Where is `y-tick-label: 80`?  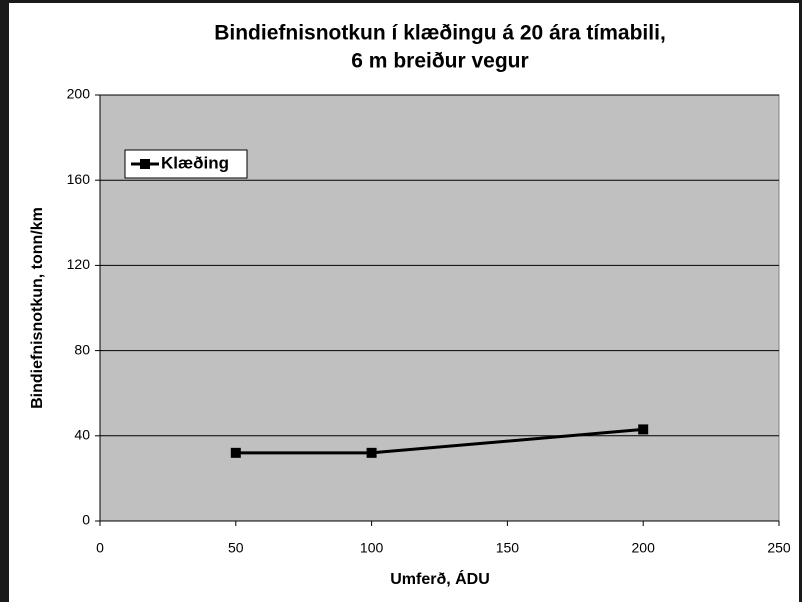
y-tick-label: 80 is located at coordinates (82, 349).